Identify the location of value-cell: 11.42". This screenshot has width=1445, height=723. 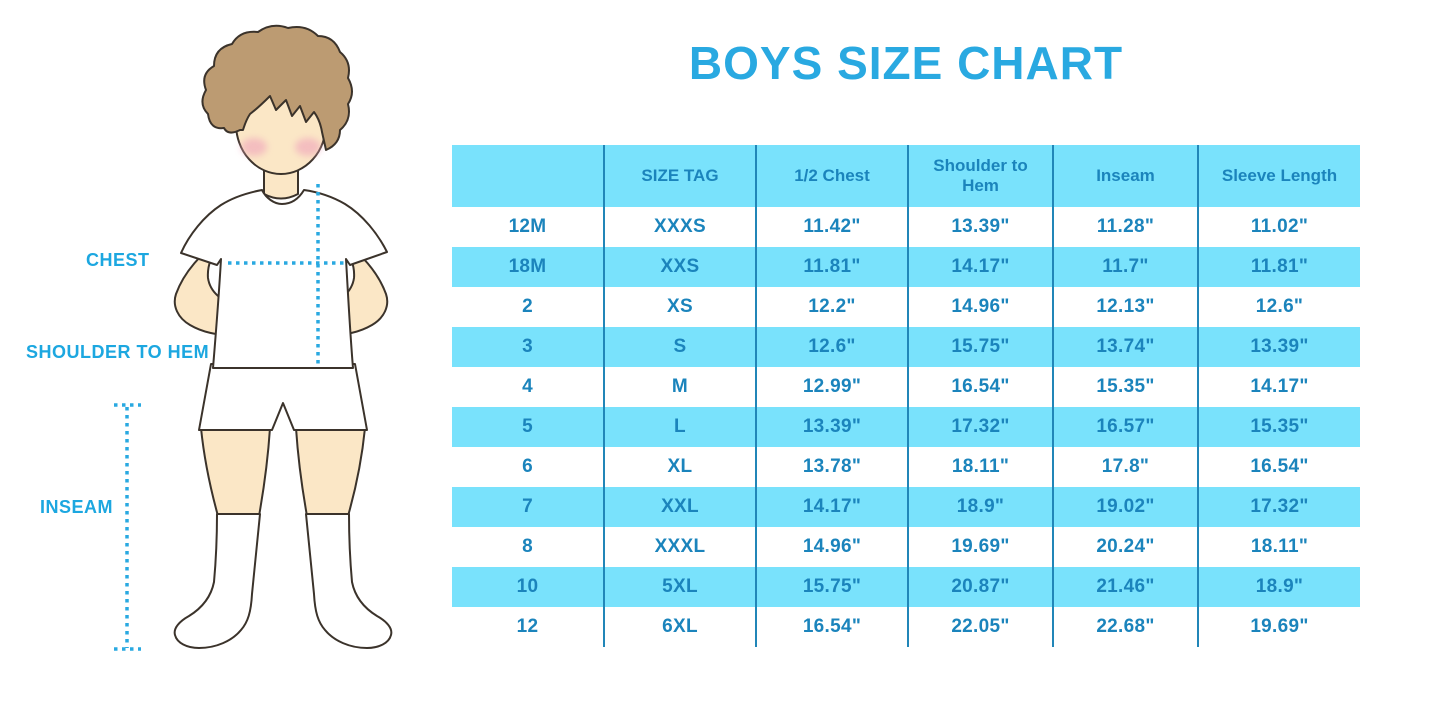
(831, 227).